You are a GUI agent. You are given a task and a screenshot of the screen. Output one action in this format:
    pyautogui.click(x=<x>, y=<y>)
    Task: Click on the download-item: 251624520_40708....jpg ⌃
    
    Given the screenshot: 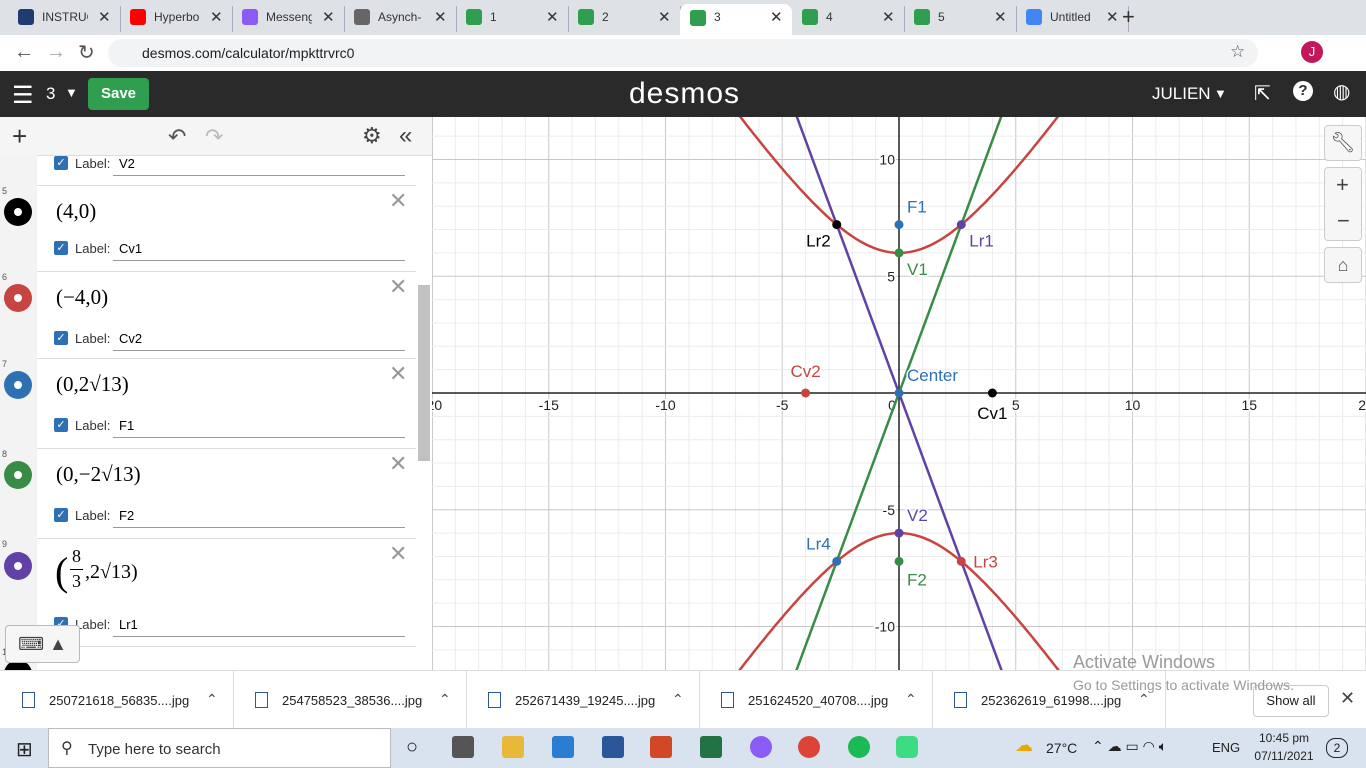 What is the action you would take?
    pyautogui.click(x=816, y=700)
    